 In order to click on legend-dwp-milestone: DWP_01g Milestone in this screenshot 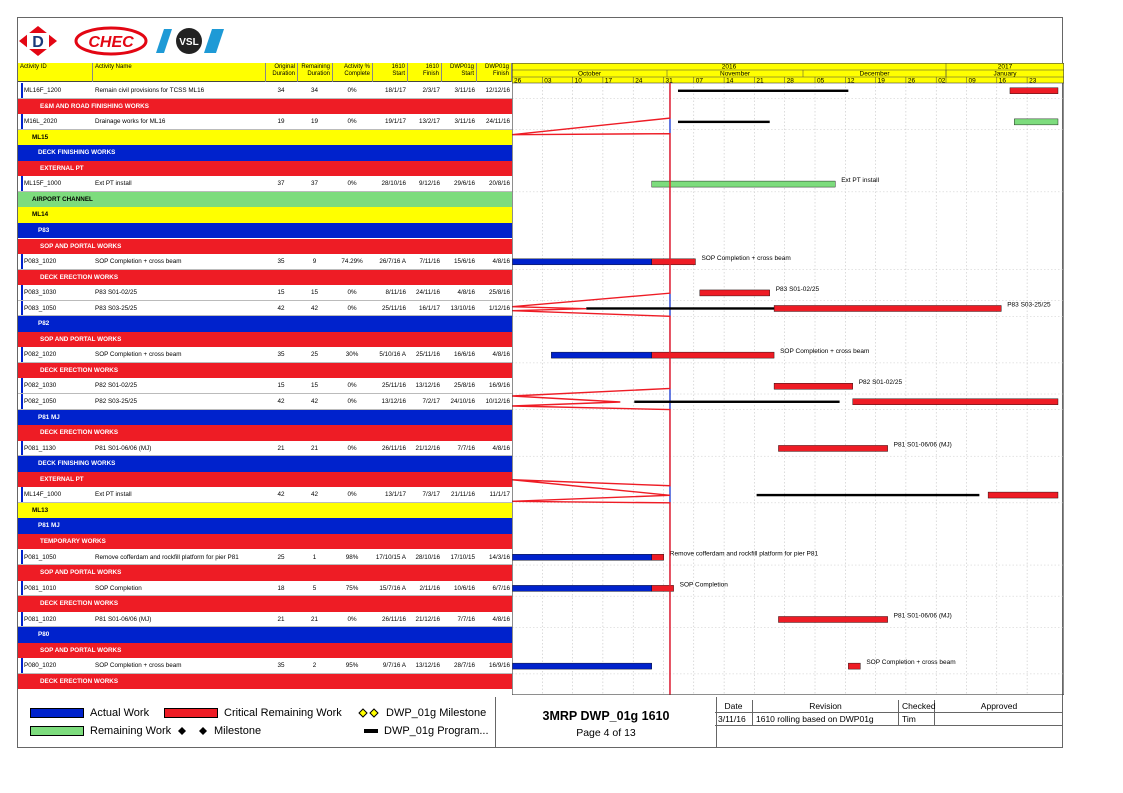, I will do `click(422, 713)`.